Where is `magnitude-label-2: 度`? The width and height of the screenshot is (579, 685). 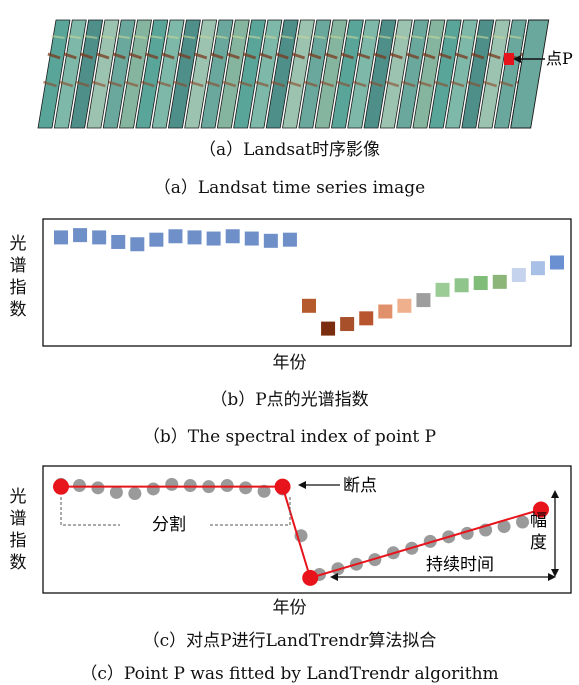
magnitude-label-2: 度 is located at coordinates (538, 543).